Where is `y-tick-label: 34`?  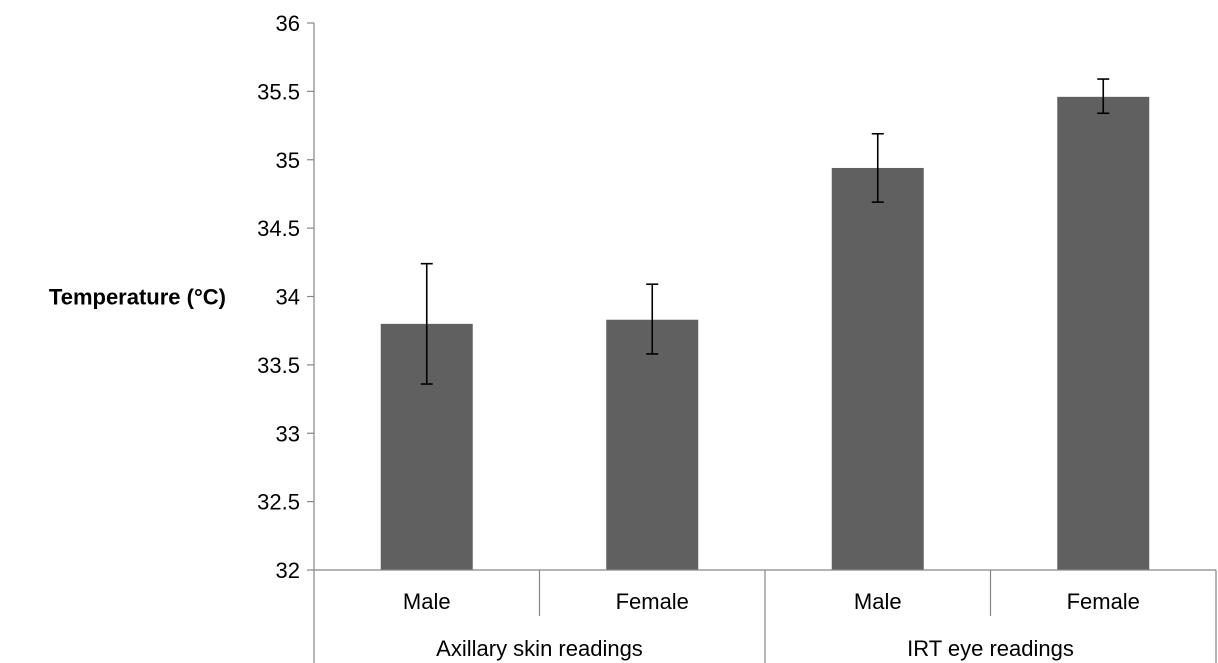 y-tick-label: 34 is located at coordinates (288, 297).